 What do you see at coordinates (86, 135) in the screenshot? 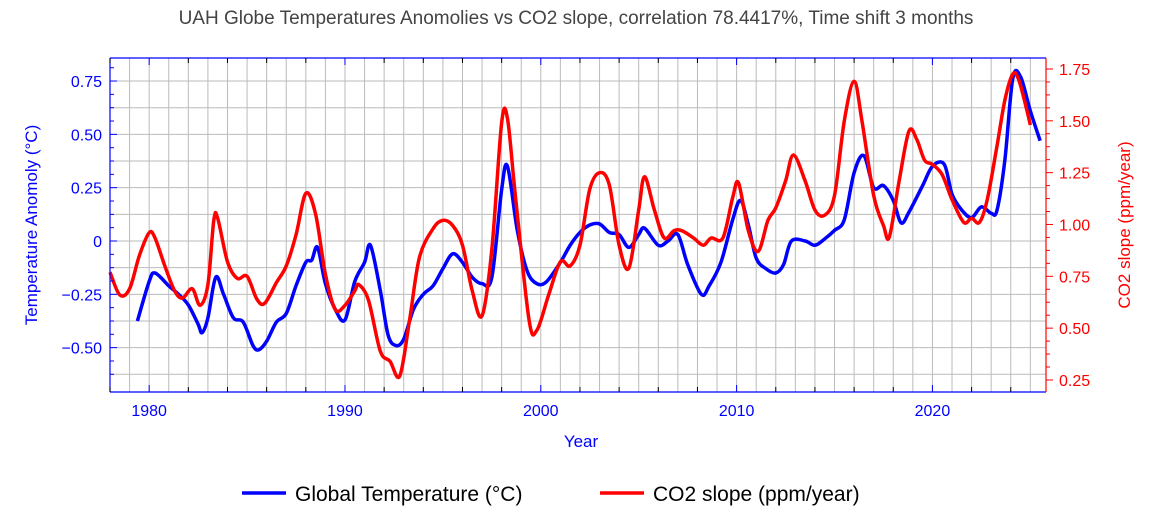
I see `y-tick-label: 0.50` at bounding box center [86, 135].